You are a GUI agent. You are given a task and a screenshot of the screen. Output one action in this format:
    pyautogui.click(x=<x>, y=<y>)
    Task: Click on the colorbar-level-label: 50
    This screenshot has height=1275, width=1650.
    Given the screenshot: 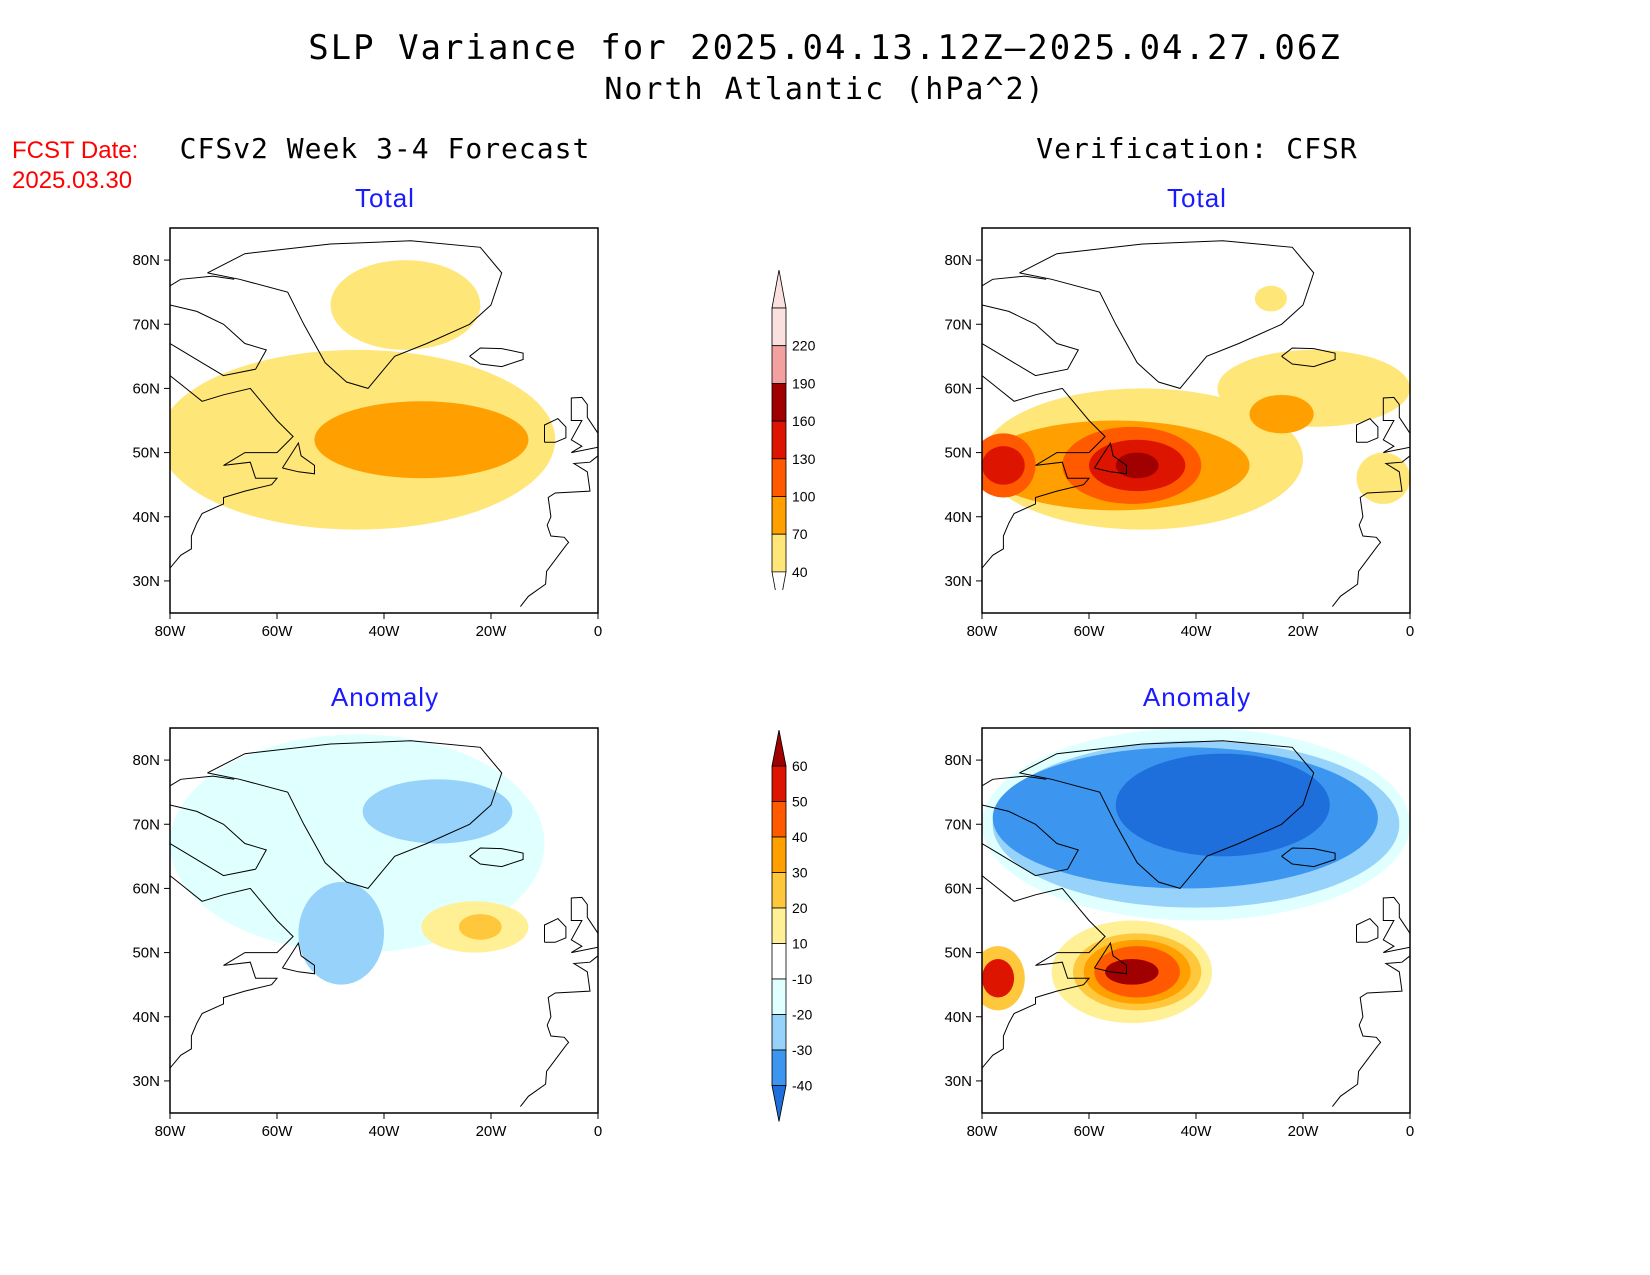 What is the action you would take?
    pyautogui.click(x=800, y=802)
    